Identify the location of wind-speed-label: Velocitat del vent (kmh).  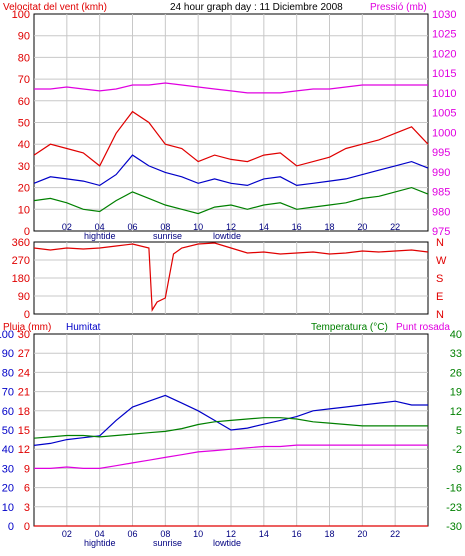
(55, 7).